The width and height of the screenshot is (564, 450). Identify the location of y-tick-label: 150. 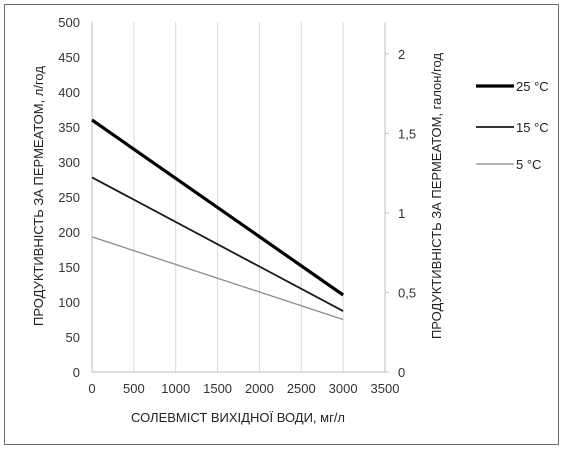
(69, 267).